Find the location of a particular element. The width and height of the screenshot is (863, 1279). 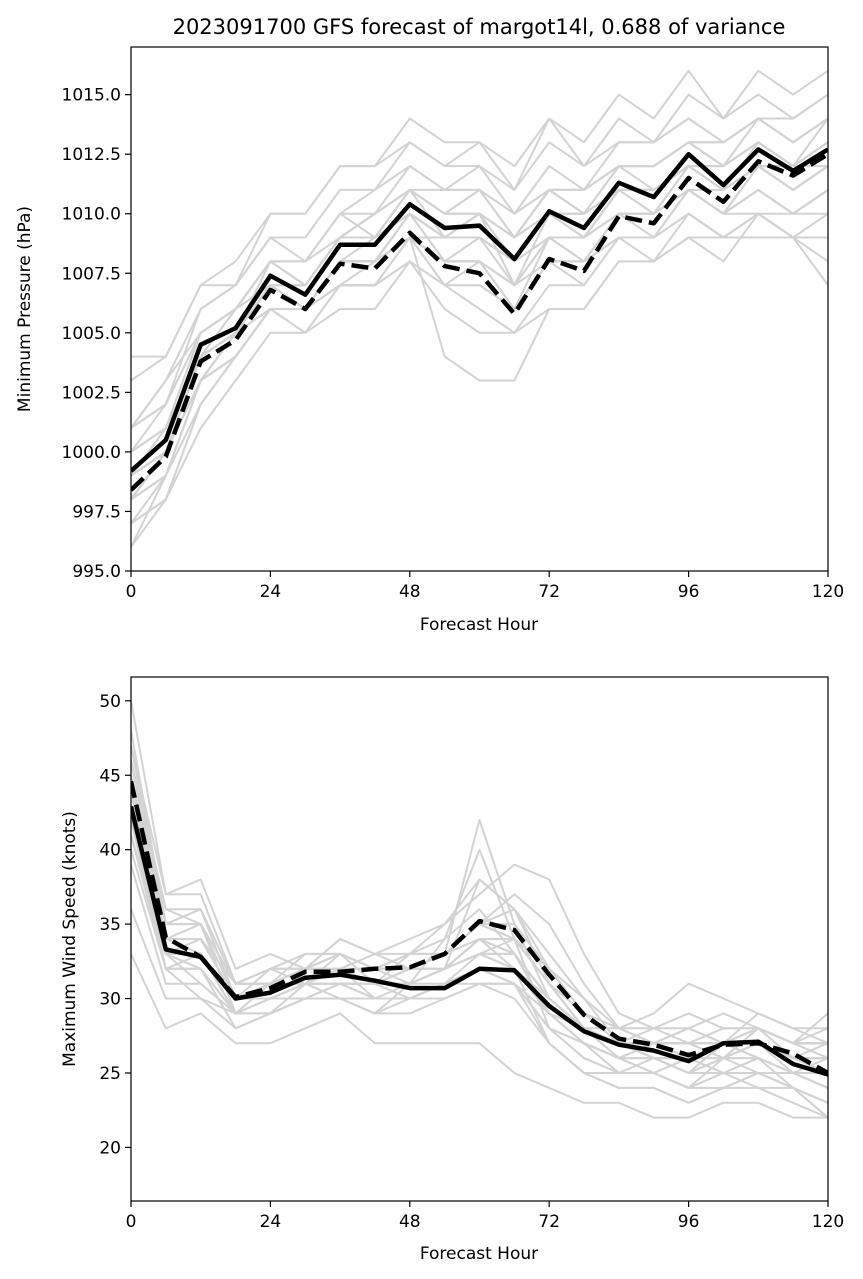

y-tick-label: 1005.0 is located at coordinates (91, 334).